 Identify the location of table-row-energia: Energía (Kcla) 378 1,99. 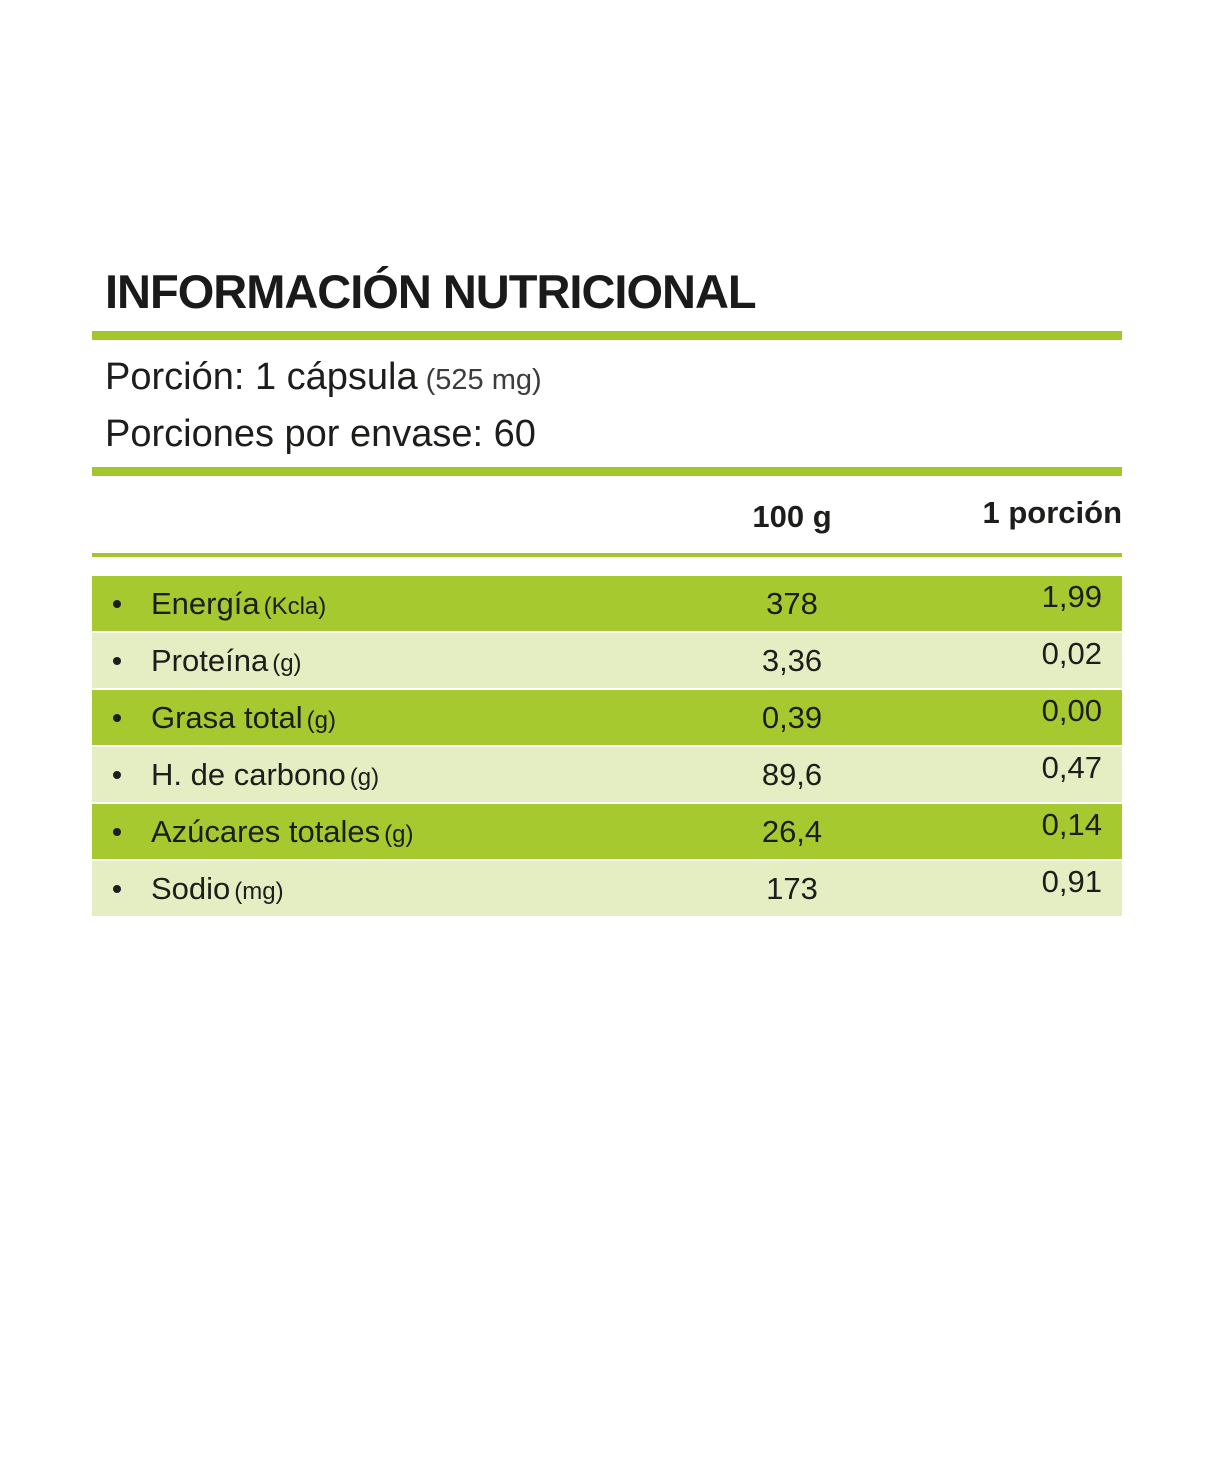
(607, 604).